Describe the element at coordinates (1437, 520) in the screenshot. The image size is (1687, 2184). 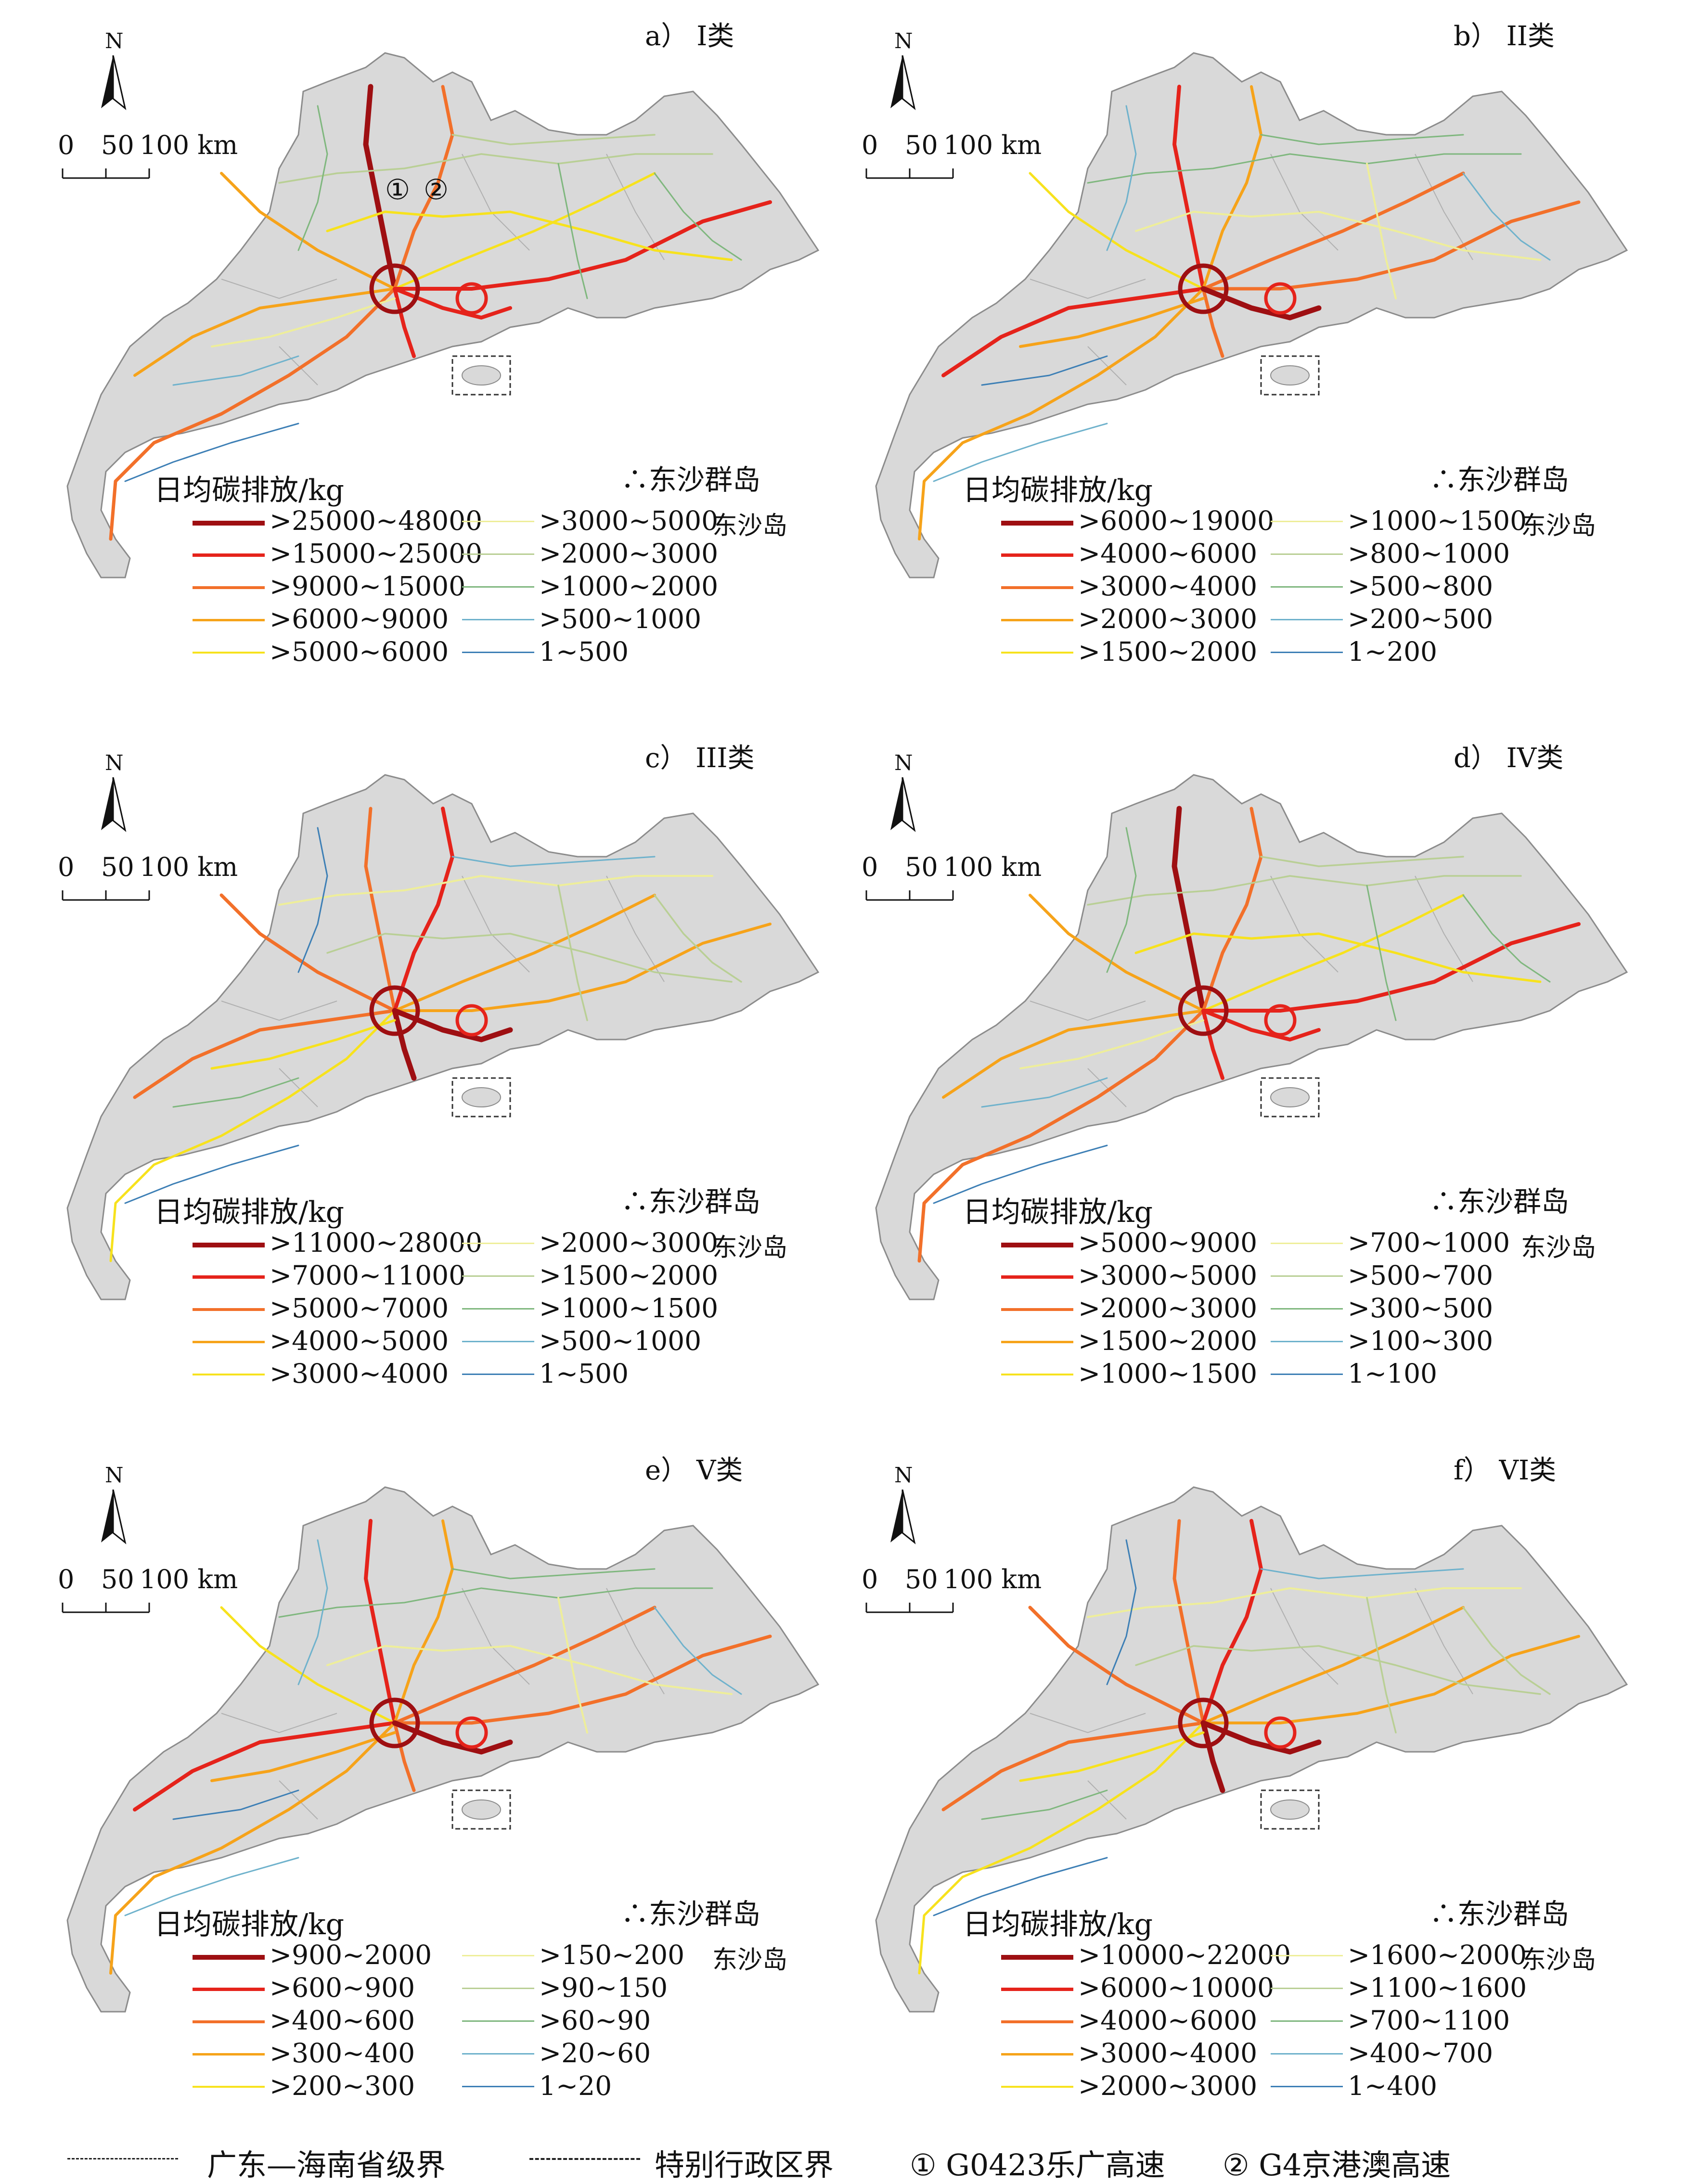
I see `legend-label: >1000~1500` at that location.